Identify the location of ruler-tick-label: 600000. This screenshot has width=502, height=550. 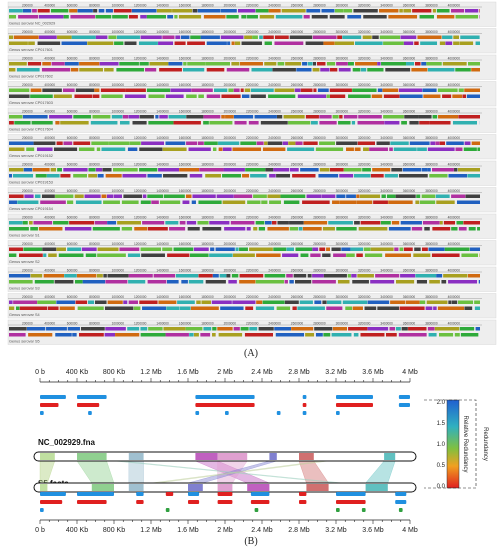
(72, 324).